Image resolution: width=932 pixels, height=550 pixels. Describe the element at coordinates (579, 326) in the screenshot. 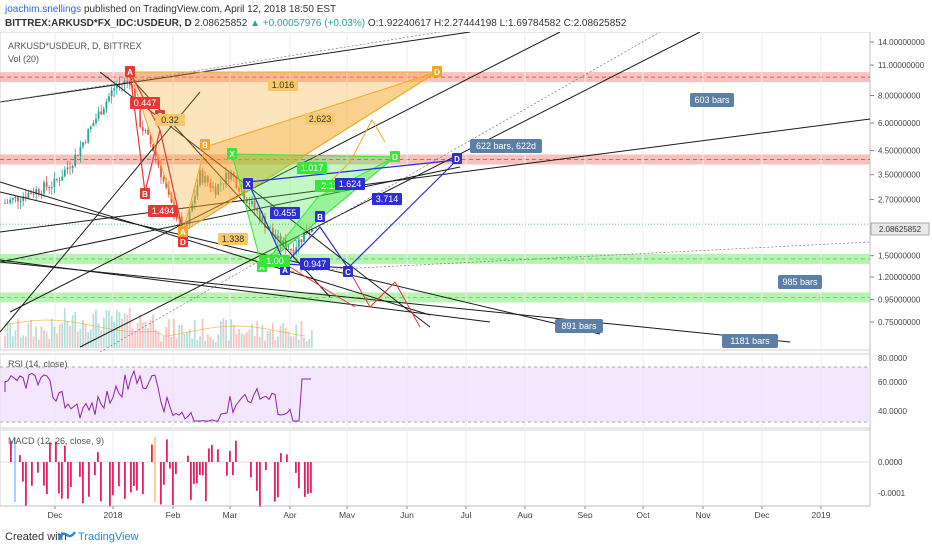

I see `bar-count-891: 891 bars` at that location.